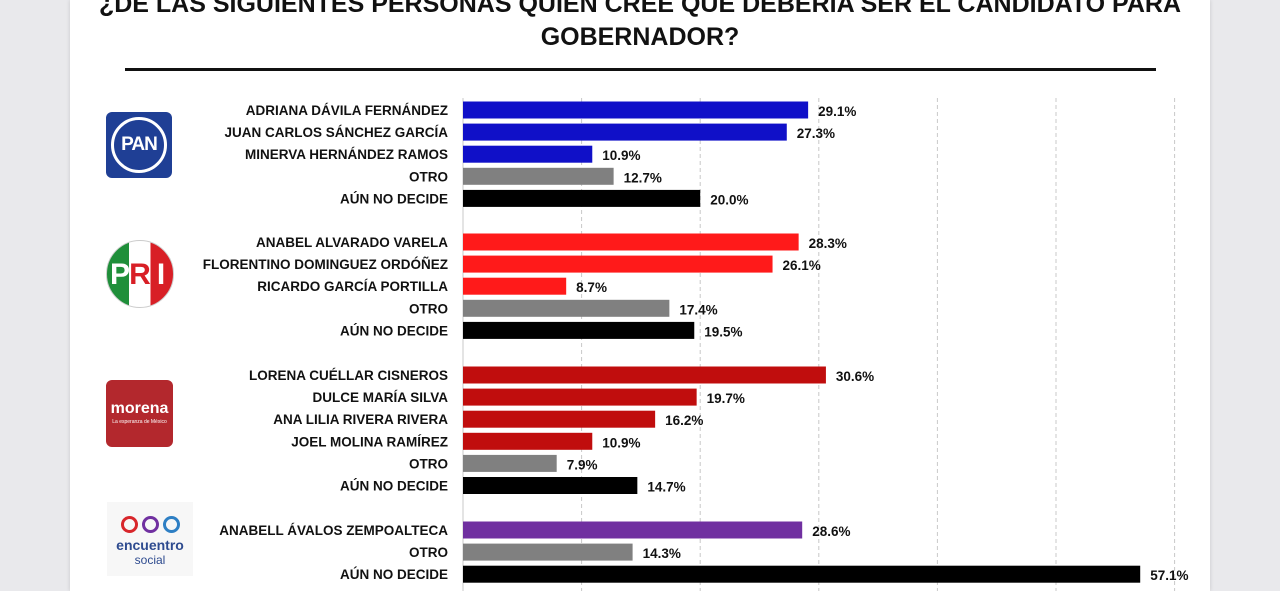 The image size is (1280, 591). Describe the element at coordinates (139, 422) in the screenshot. I see `morena-logo-slogan: La esperanza de México` at that location.